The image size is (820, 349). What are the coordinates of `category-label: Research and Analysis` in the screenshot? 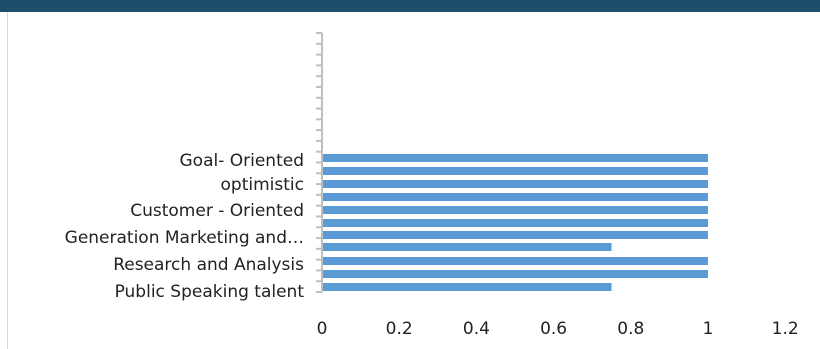 It's located at (208, 265).